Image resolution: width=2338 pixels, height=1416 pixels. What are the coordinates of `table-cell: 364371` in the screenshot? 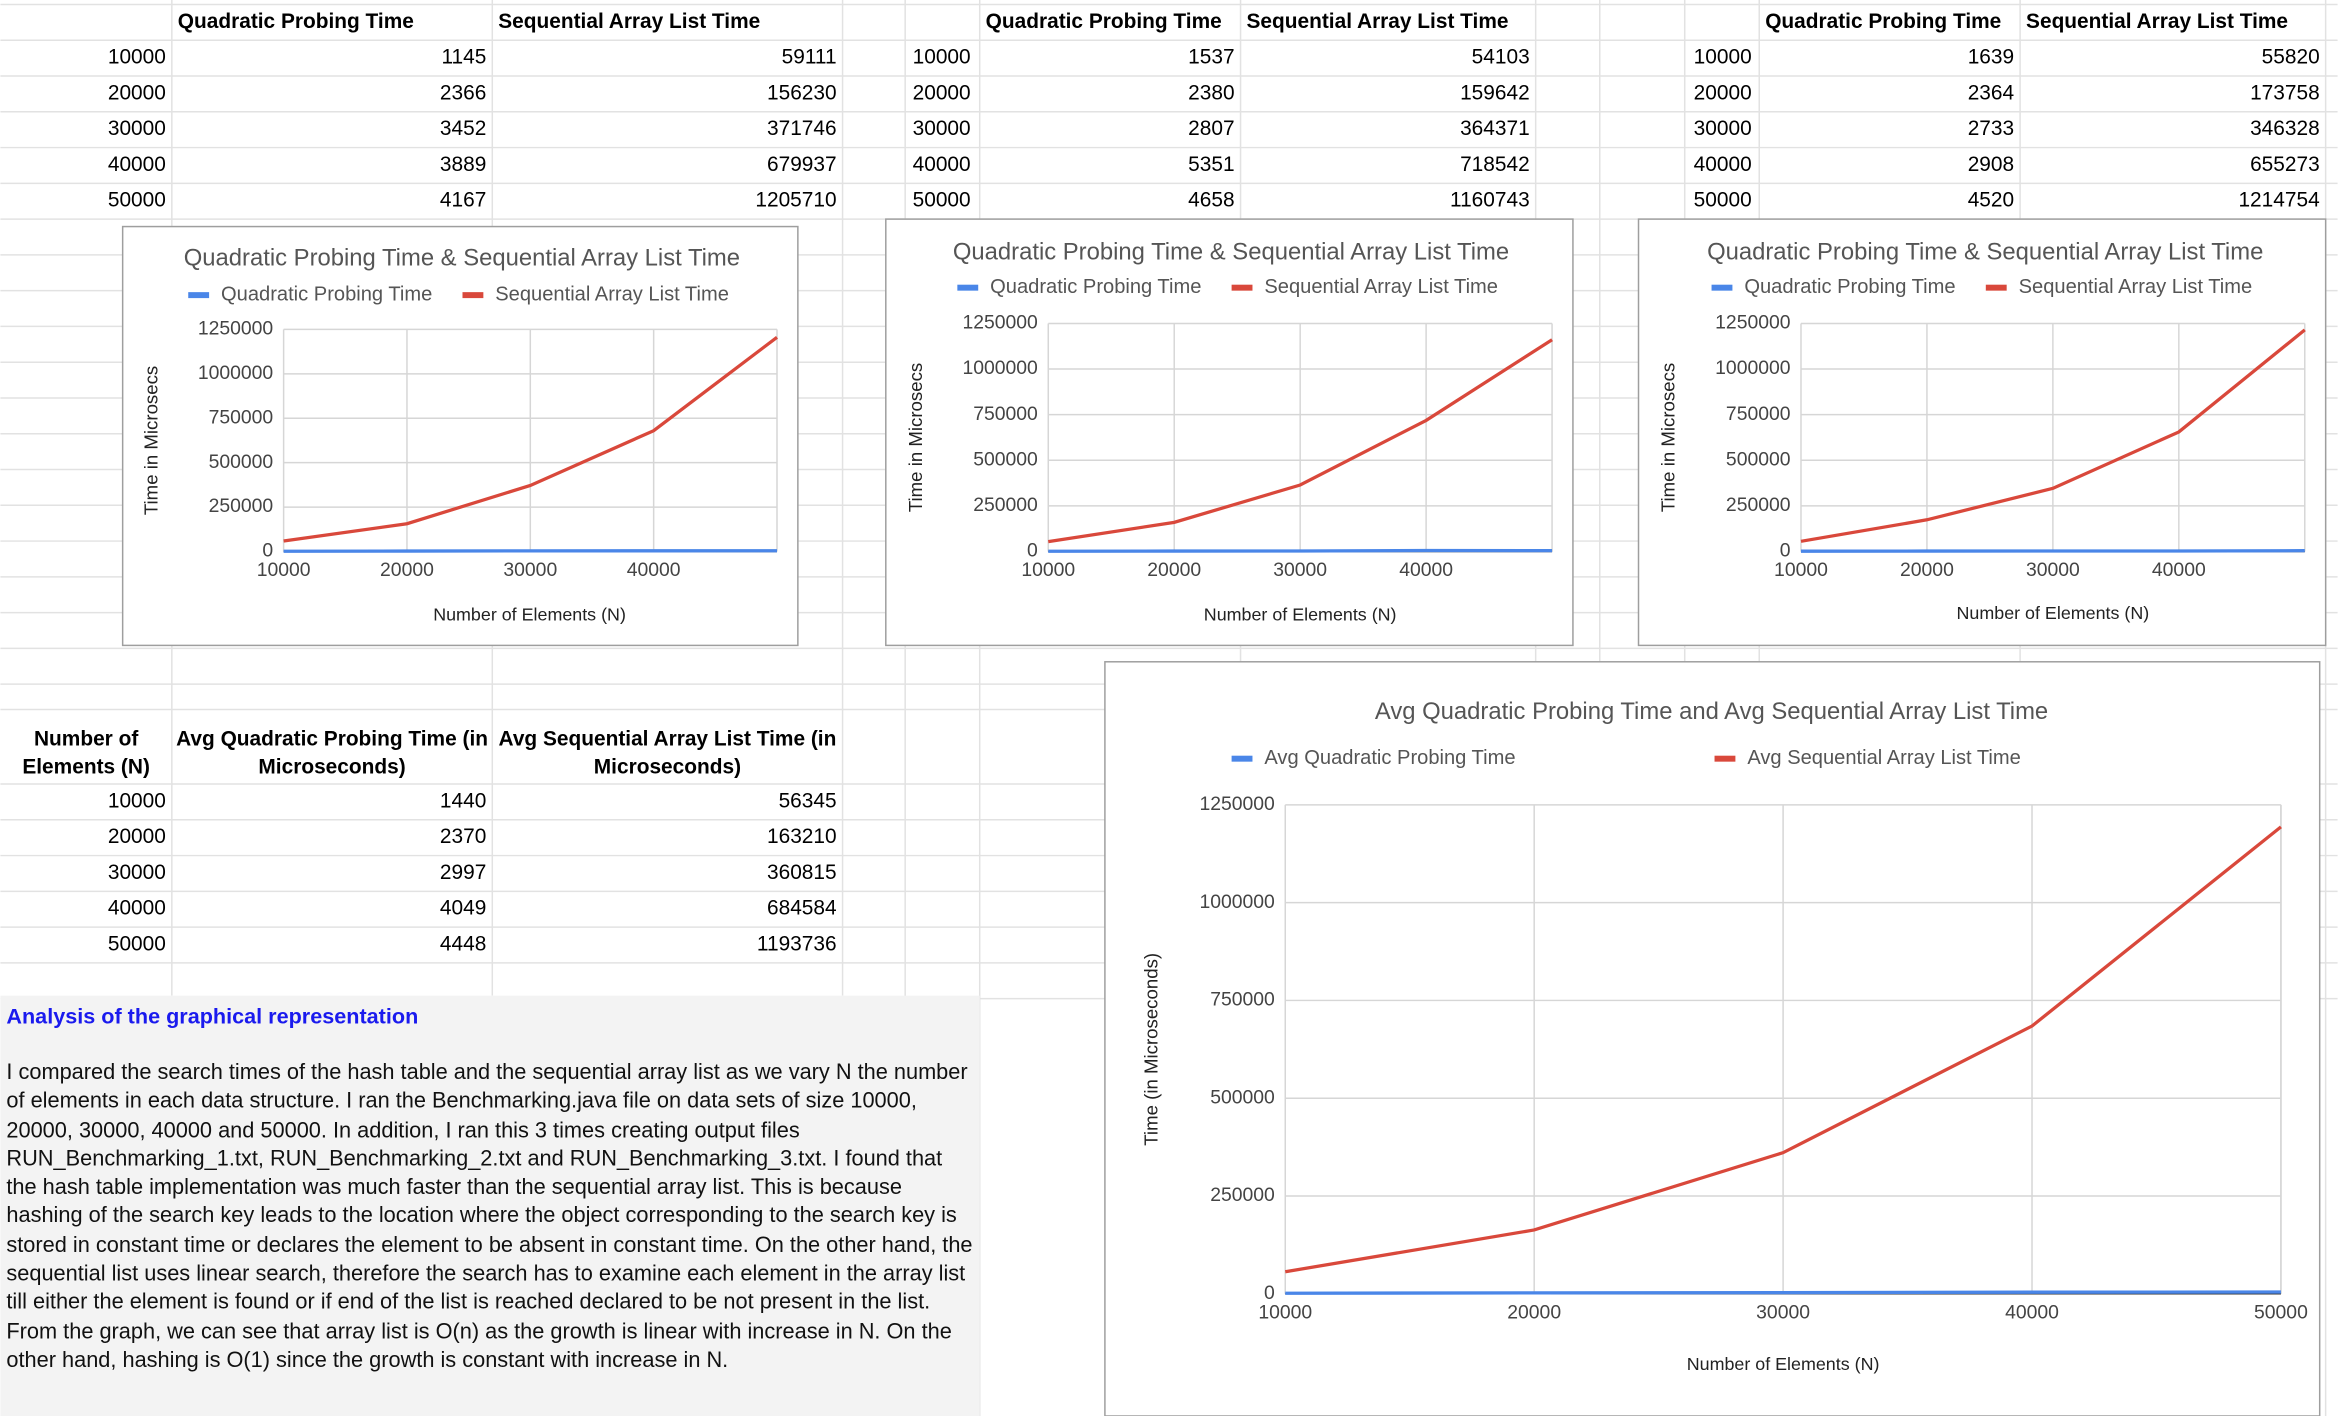 It's located at (1495, 128).